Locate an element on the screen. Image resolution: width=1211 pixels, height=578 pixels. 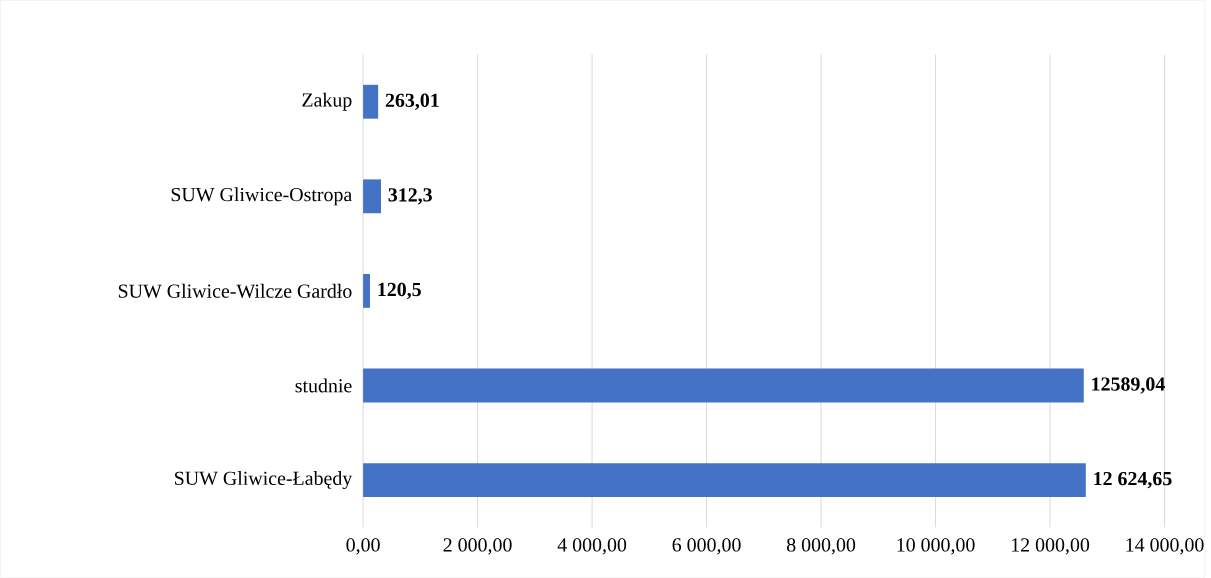
data-label: 12589,04 is located at coordinates (1128, 385).